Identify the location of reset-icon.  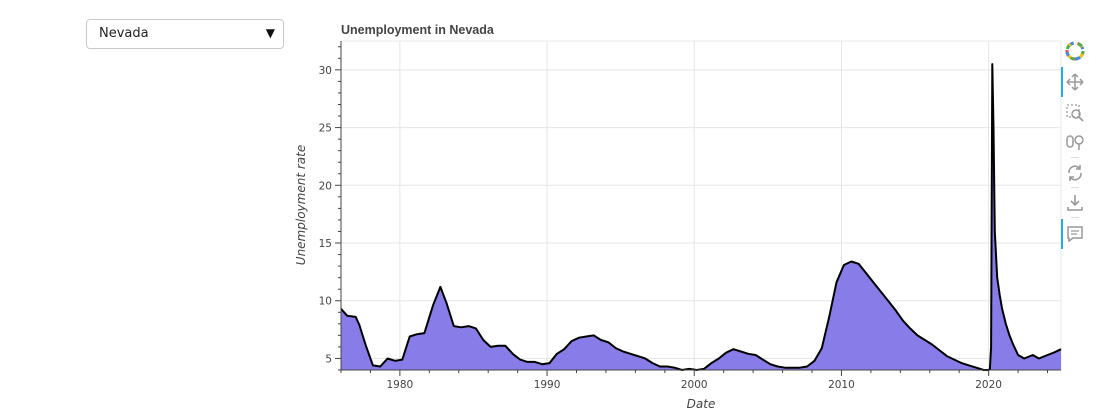
(1075, 173).